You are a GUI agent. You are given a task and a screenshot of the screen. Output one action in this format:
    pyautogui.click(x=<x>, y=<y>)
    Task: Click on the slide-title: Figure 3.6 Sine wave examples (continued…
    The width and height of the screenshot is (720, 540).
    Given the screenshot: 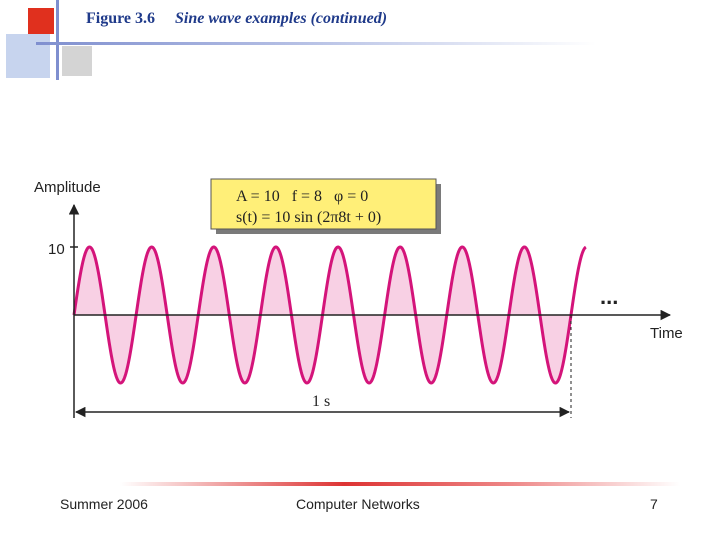 What is the action you would take?
    pyautogui.click(x=236, y=19)
    